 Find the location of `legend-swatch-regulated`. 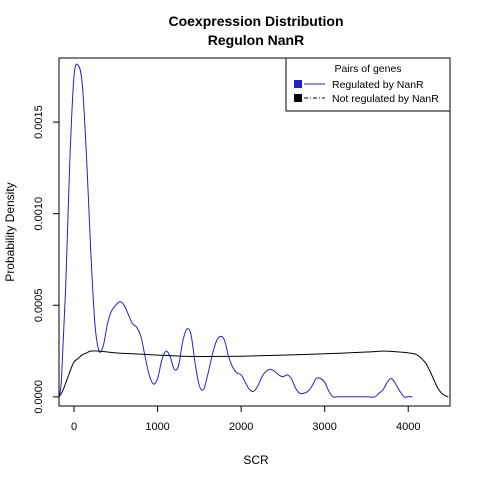

legend-swatch-regulated is located at coordinates (298, 84).